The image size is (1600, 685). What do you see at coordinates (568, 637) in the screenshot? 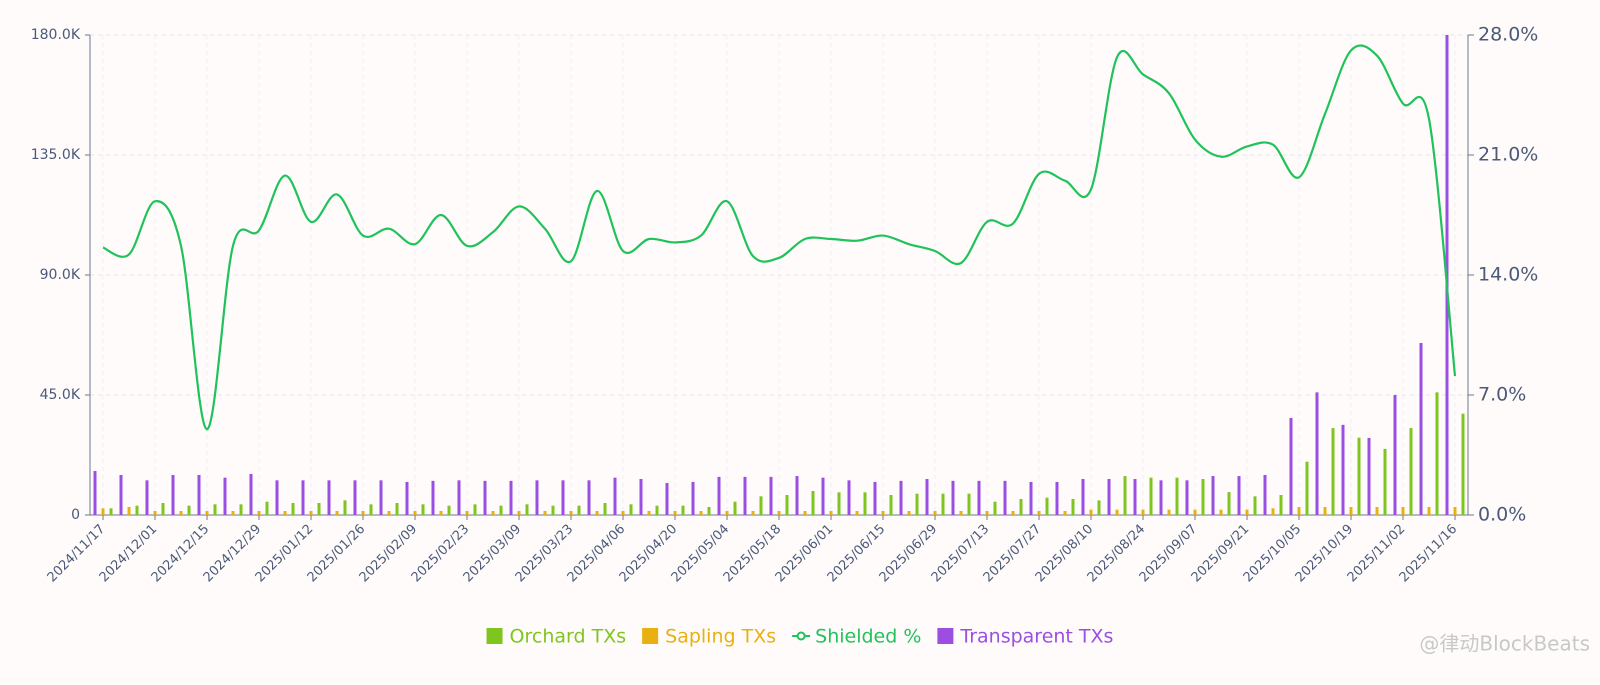
I see `legend-label: Orchard TXs` at bounding box center [568, 637].